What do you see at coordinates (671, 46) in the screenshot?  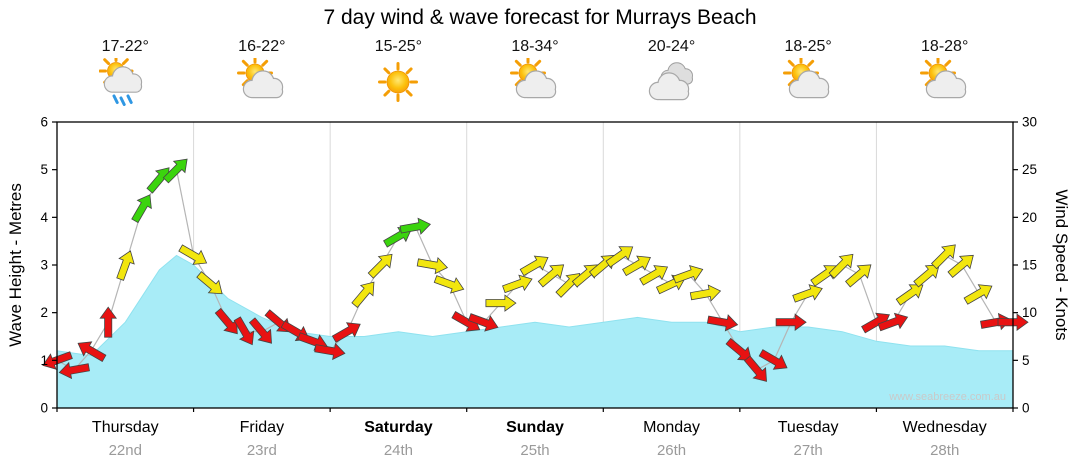 I see `temp-range-label: 20-24°` at bounding box center [671, 46].